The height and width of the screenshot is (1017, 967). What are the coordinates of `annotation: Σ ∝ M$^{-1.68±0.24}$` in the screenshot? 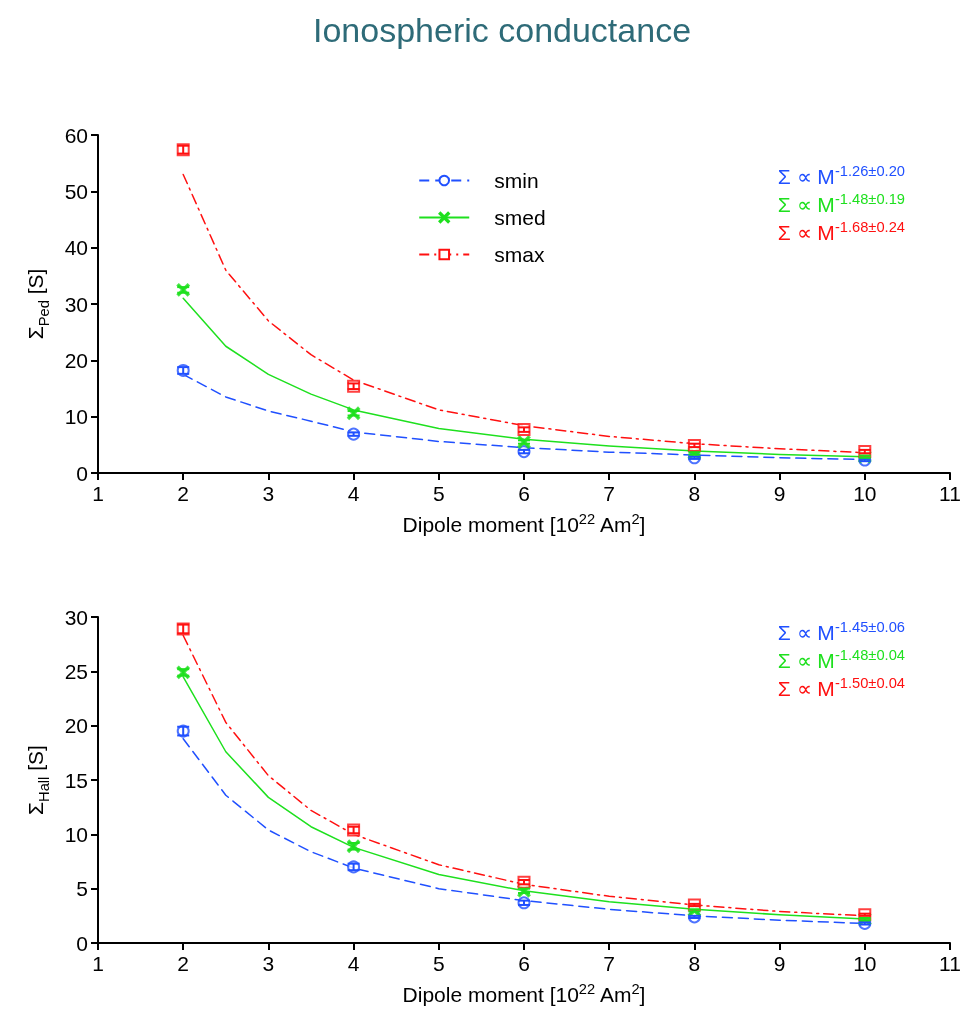 It's located at (841, 232).